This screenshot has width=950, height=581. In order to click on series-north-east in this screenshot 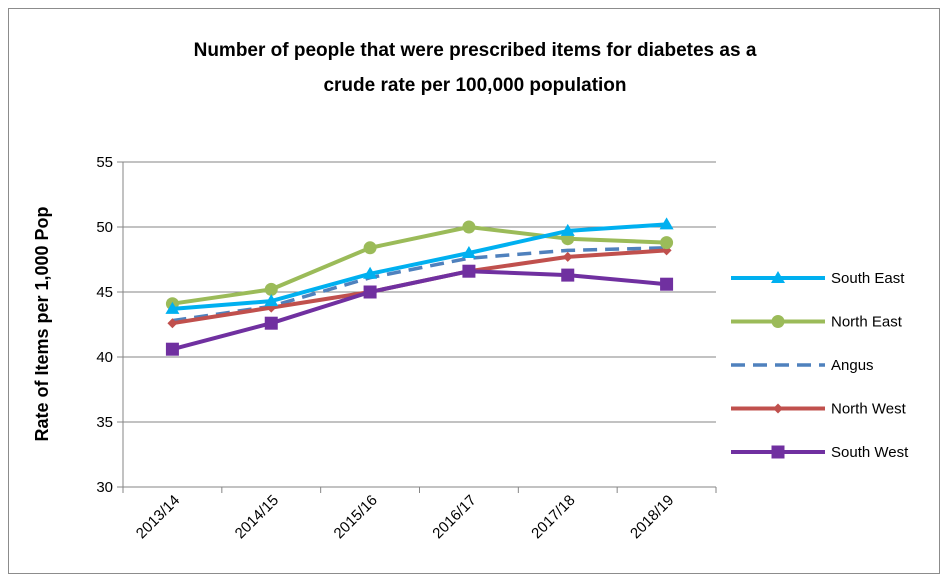, I will do `click(419, 265)`.